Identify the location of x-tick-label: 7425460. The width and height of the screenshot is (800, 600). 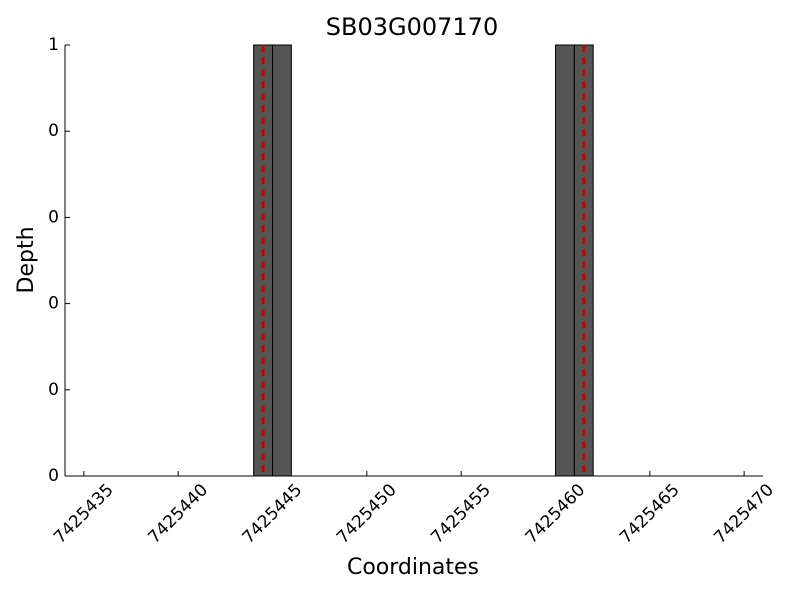
(556, 514).